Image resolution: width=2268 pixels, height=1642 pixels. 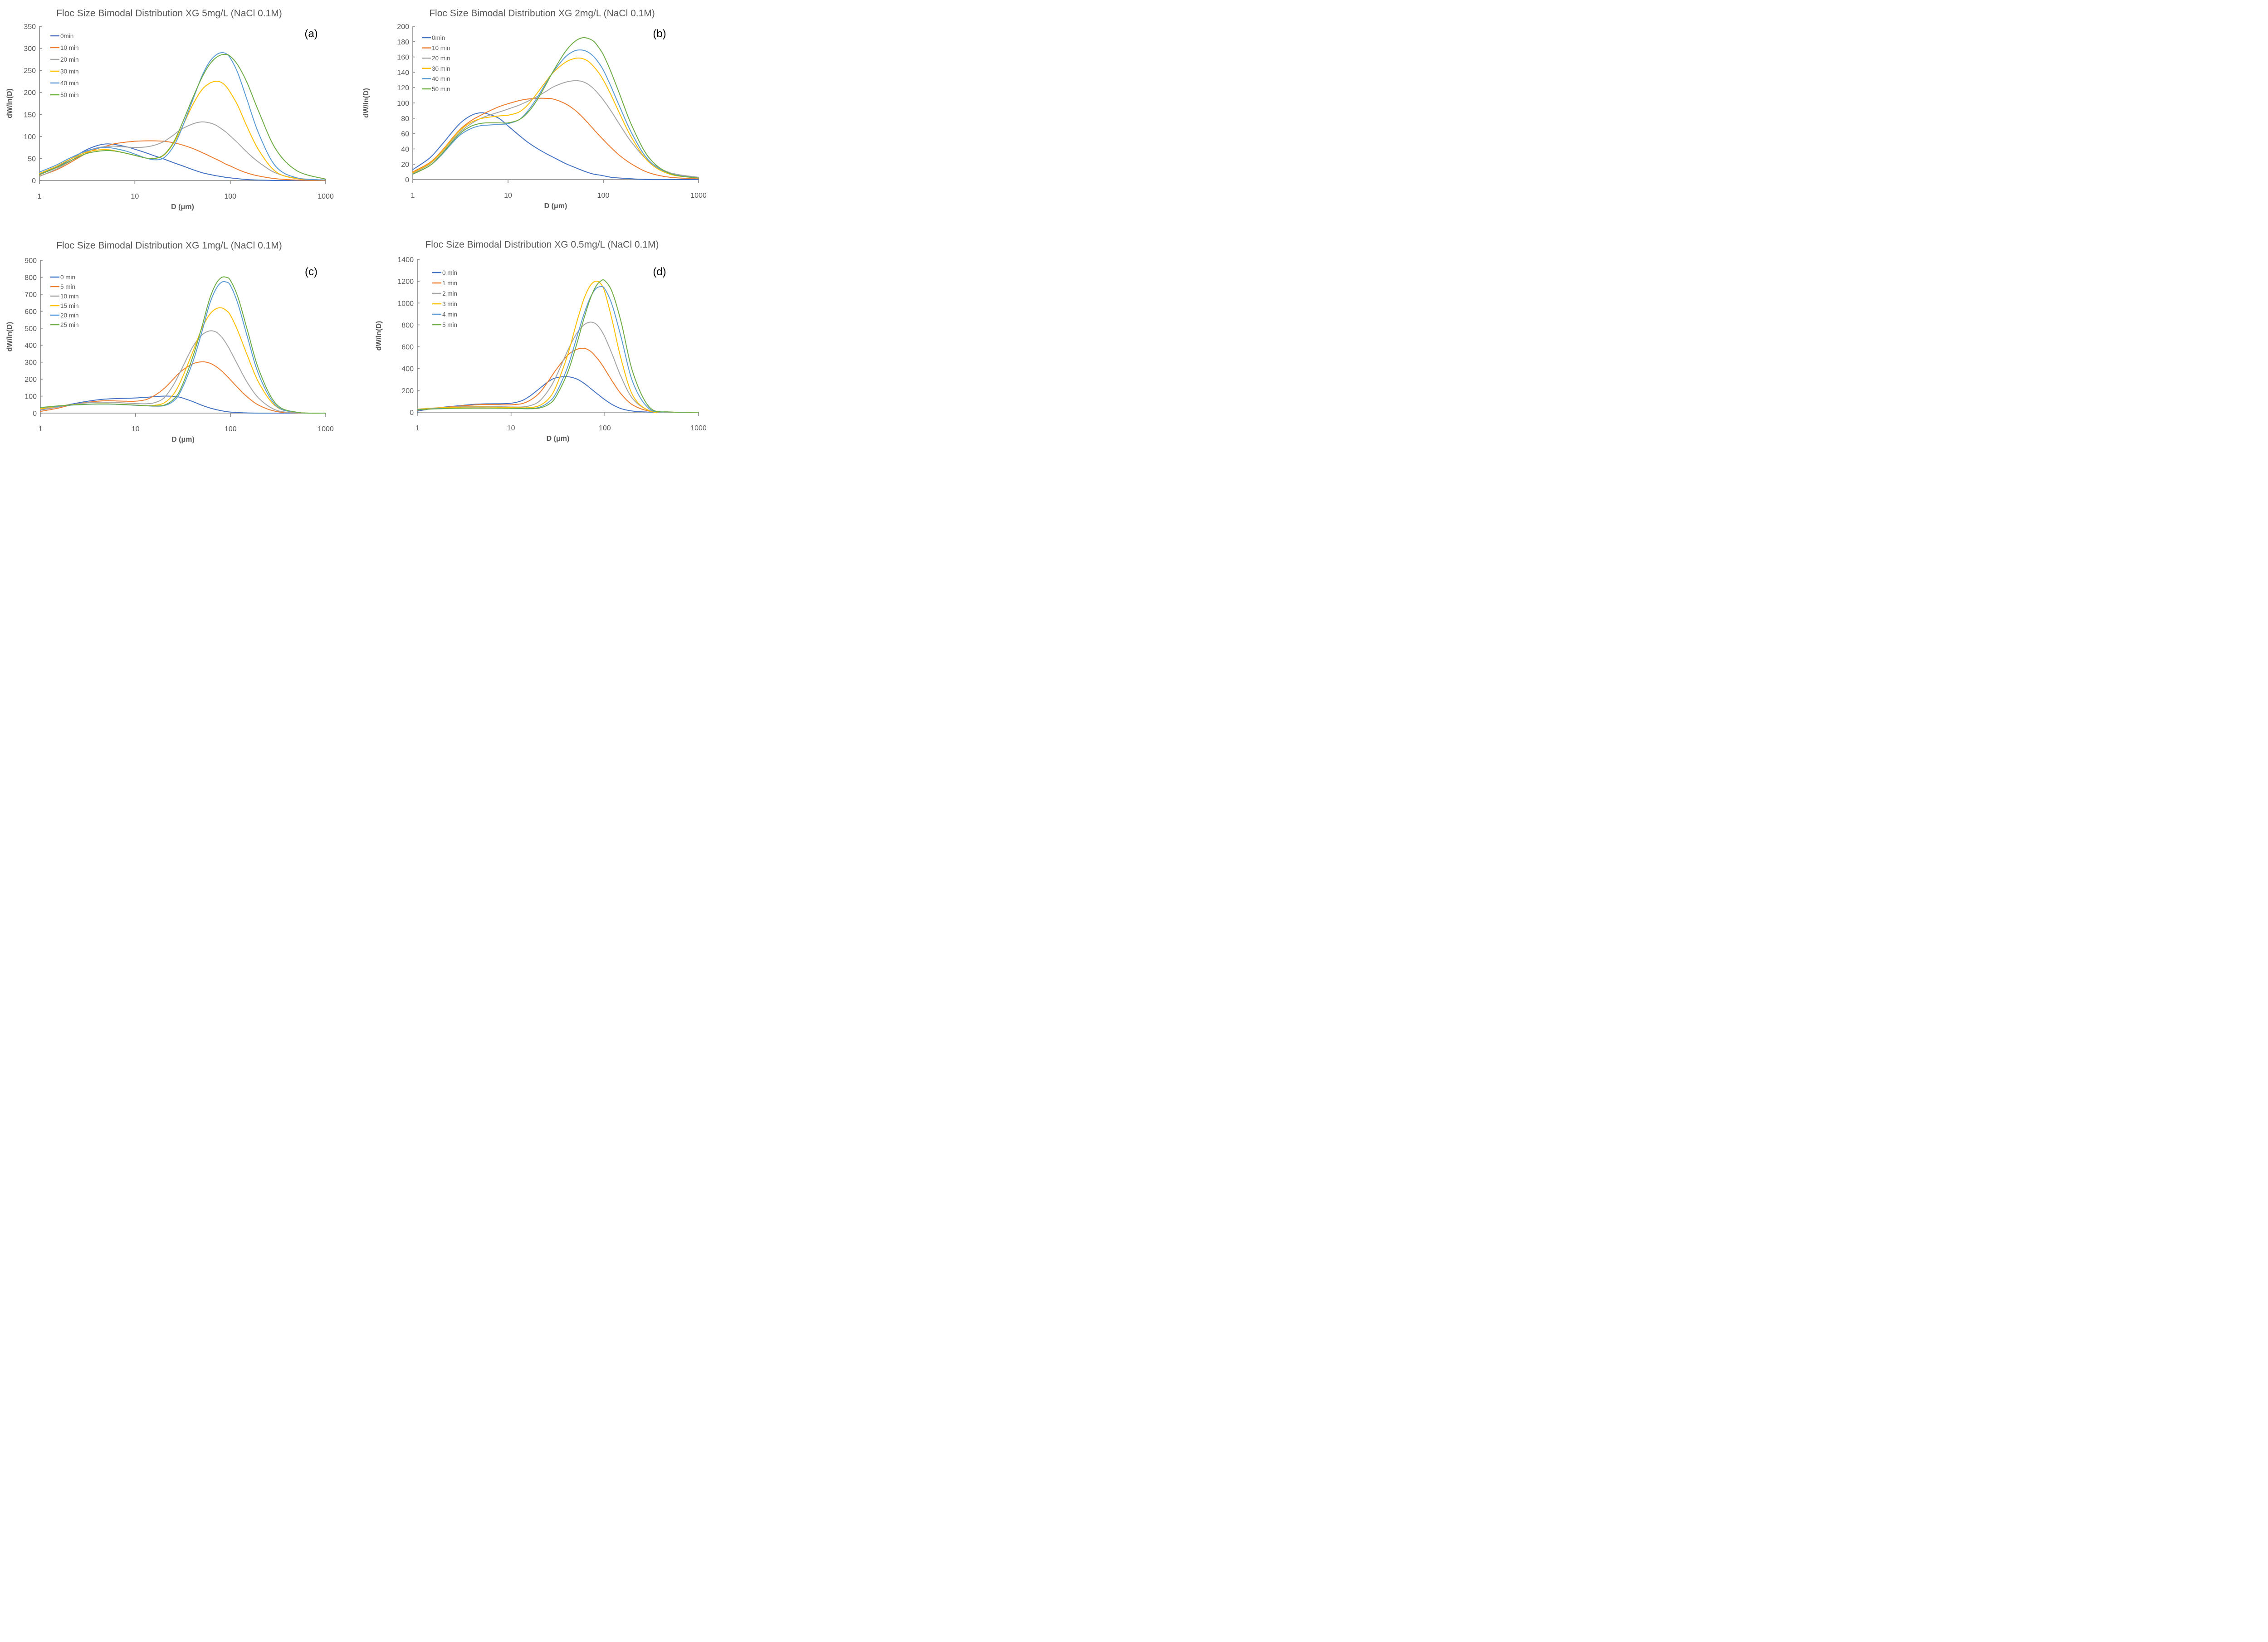 I want to click on legend-label: 4 min, so click(x=450, y=314).